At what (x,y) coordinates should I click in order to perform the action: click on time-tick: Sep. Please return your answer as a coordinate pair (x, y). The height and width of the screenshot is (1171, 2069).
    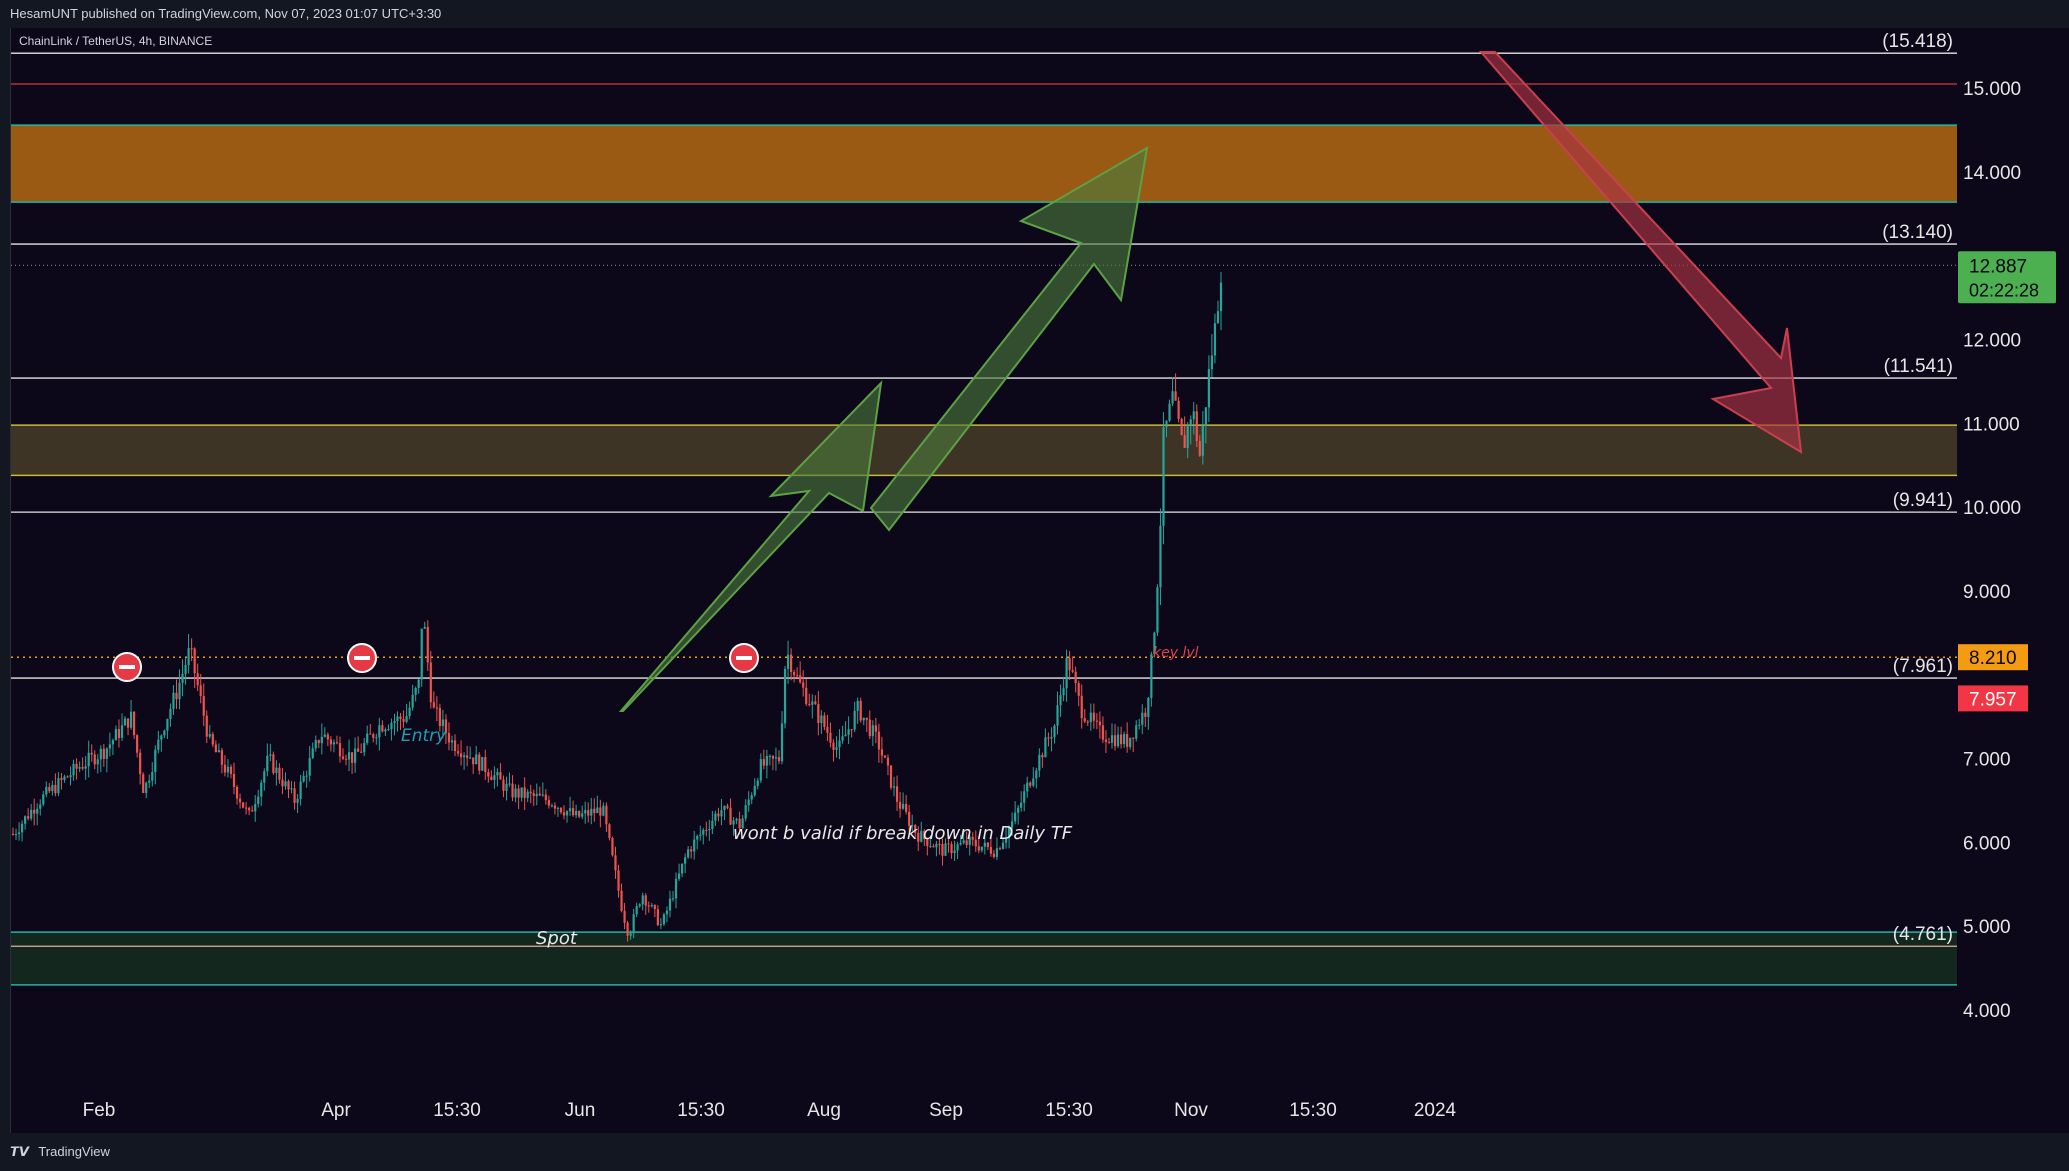
    Looking at the image, I should click on (946, 1110).